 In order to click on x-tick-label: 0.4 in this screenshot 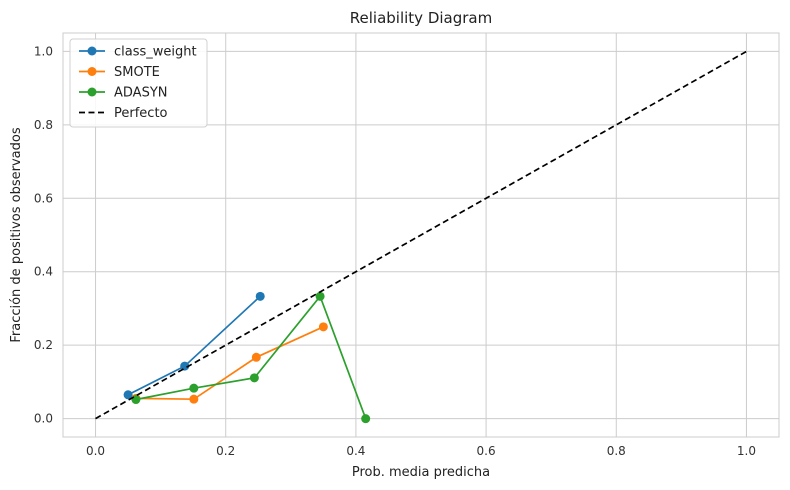, I will do `click(355, 451)`.